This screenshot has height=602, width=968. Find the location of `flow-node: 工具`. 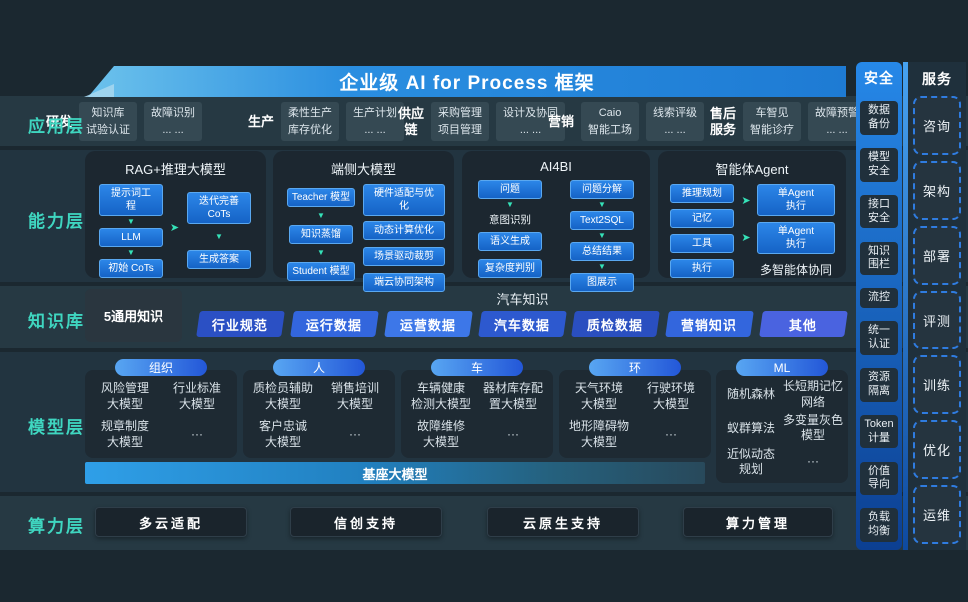

flow-node: 工具 is located at coordinates (702, 243).